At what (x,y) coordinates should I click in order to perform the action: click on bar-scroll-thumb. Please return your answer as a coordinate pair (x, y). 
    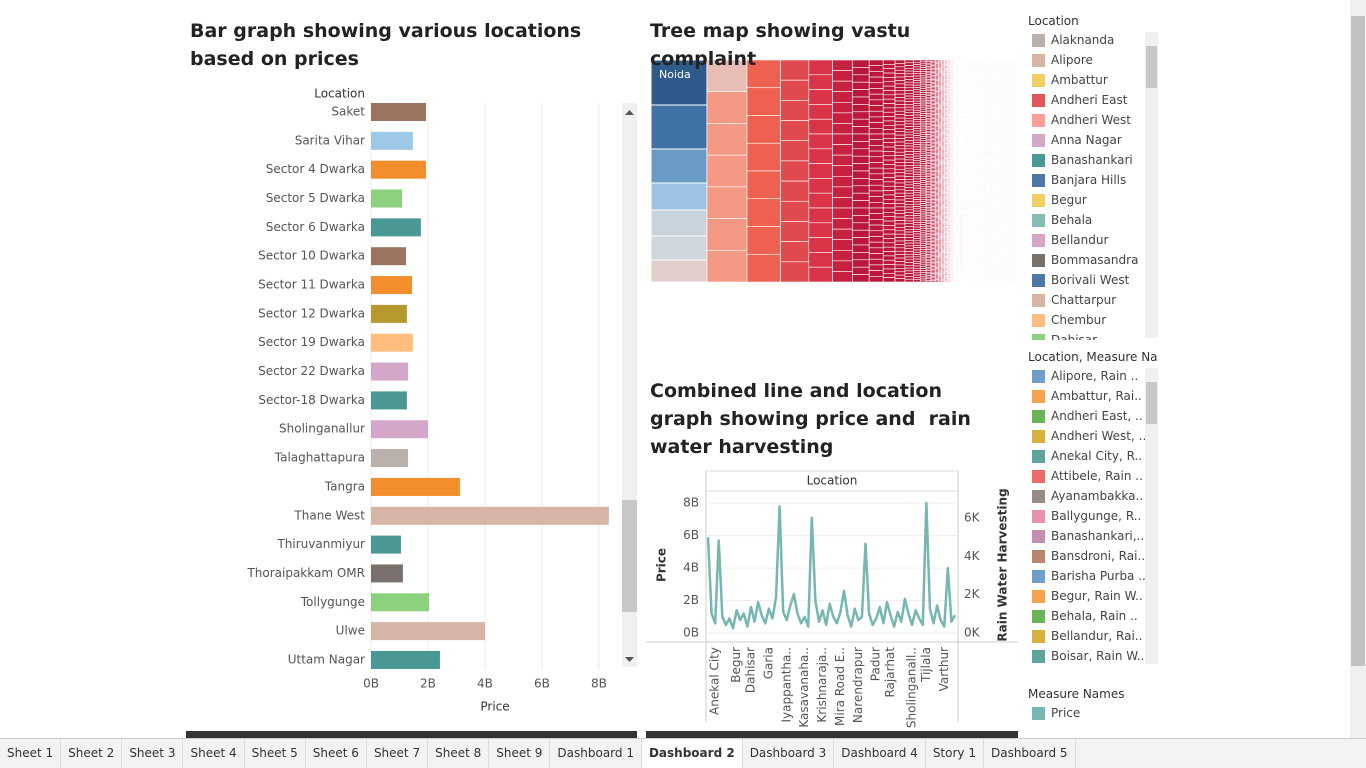
    Looking at the image, I should click on (629, 556).